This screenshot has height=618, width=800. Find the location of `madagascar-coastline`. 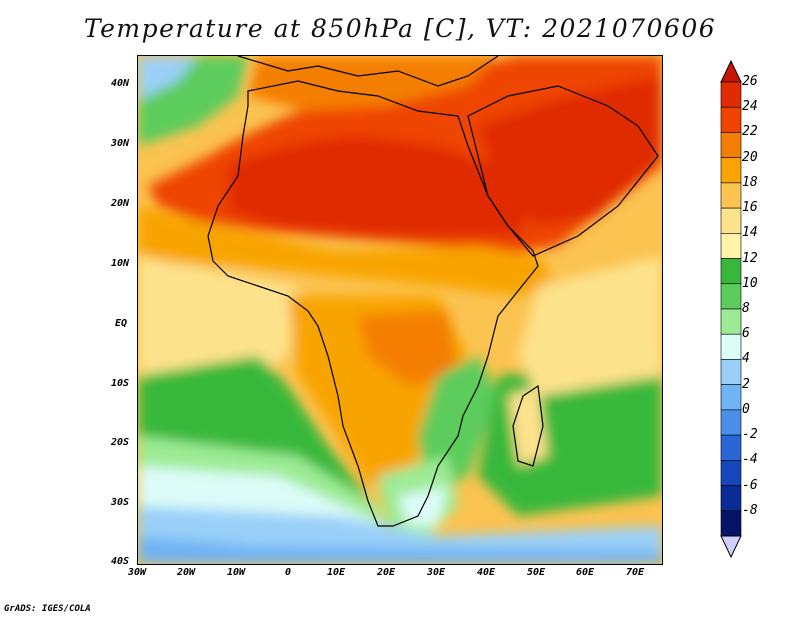

madagascar-coastline is located at coordinates (528, 425).